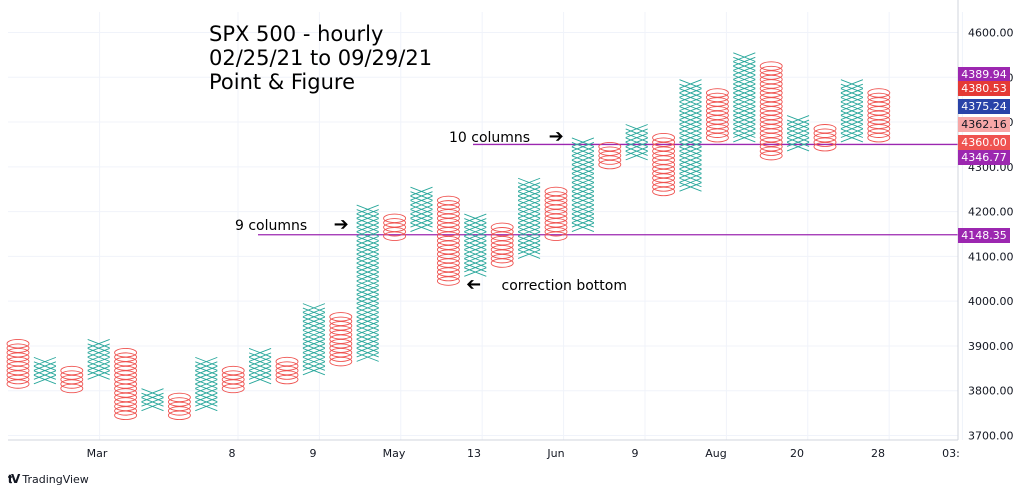  I want to click on price-tag-label: 4346.77, so click(984, 157).